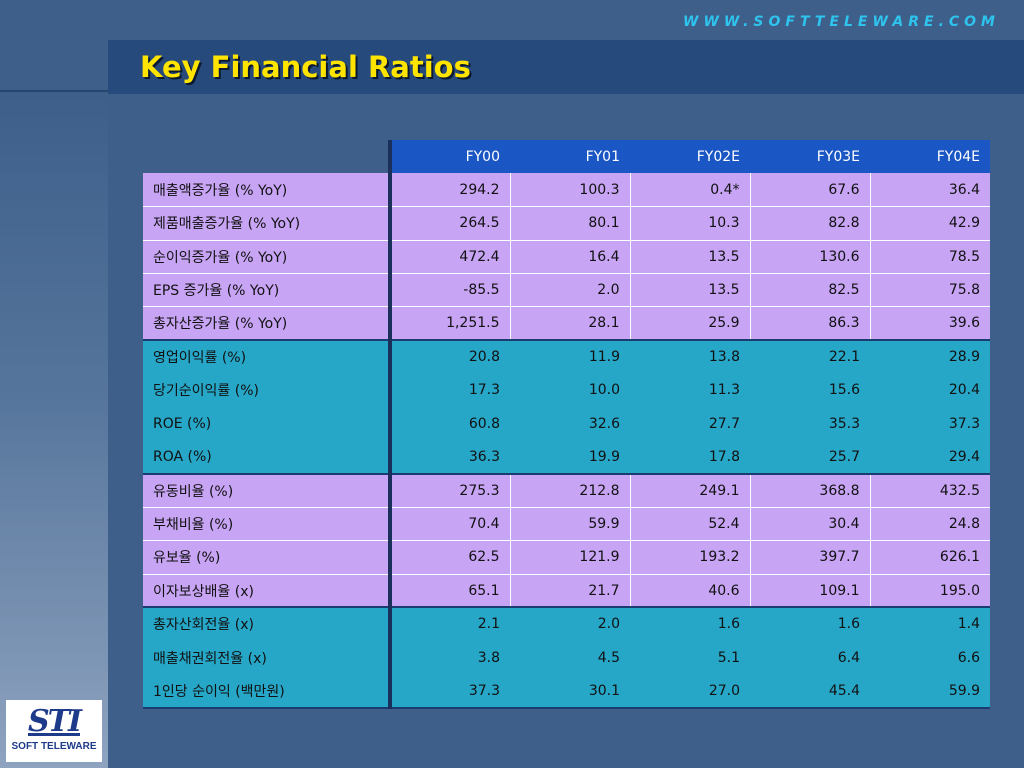 The image size is (1024, 768). Describe the element at coordinates (810, 424) in the screenshot. I see `value-cell: 35.3` at that location.